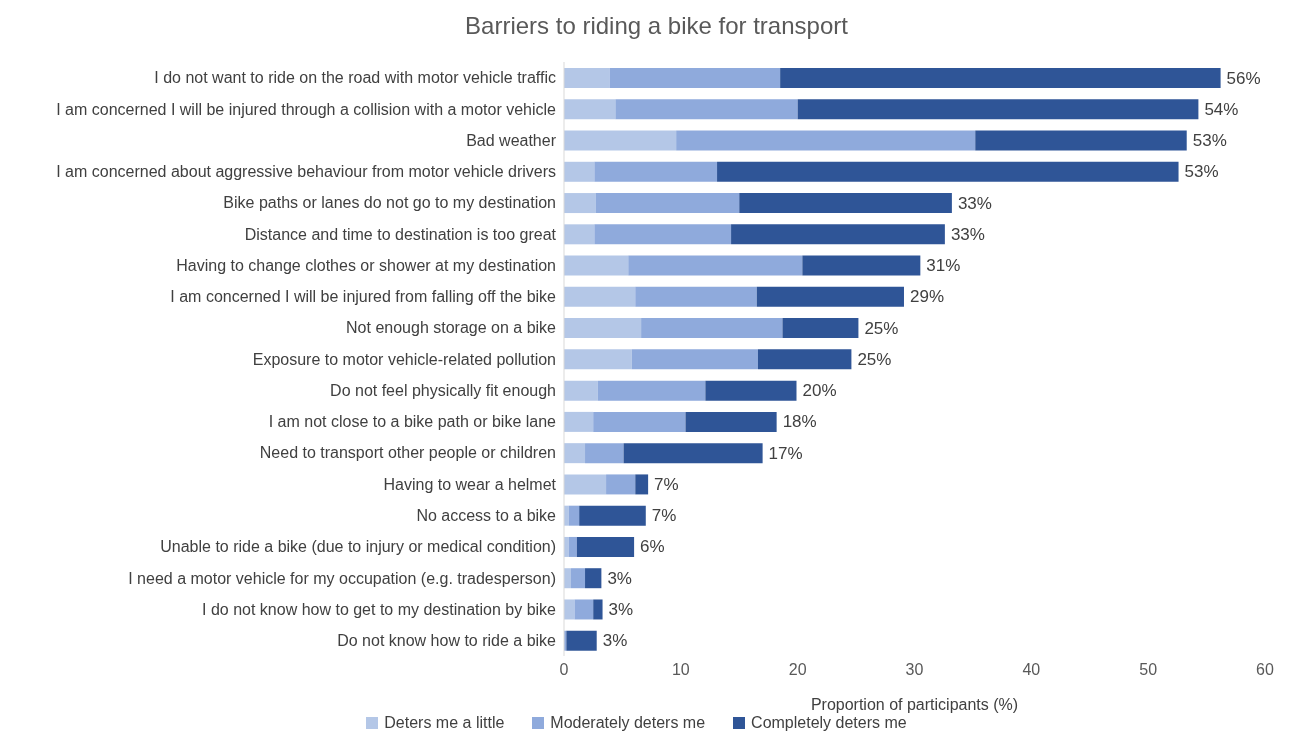  I want to click on legend-label: Completely deters me, so click(829, 723).